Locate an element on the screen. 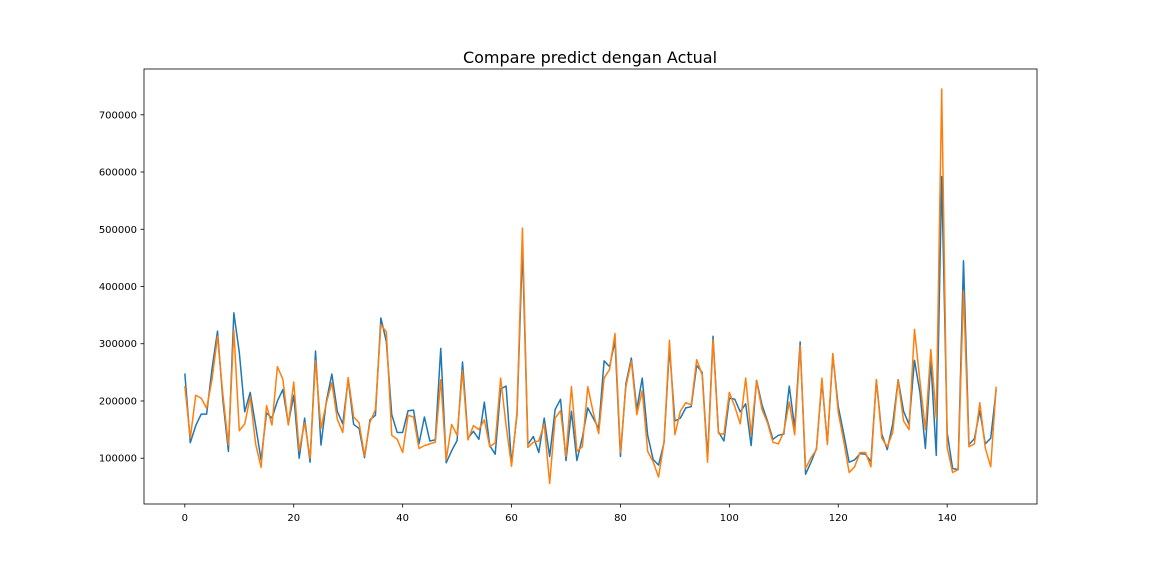 Image resolution: width=1152 pixels, height=576 pixels. y-tick-label: 100000 is located at coordinates (118, 459).